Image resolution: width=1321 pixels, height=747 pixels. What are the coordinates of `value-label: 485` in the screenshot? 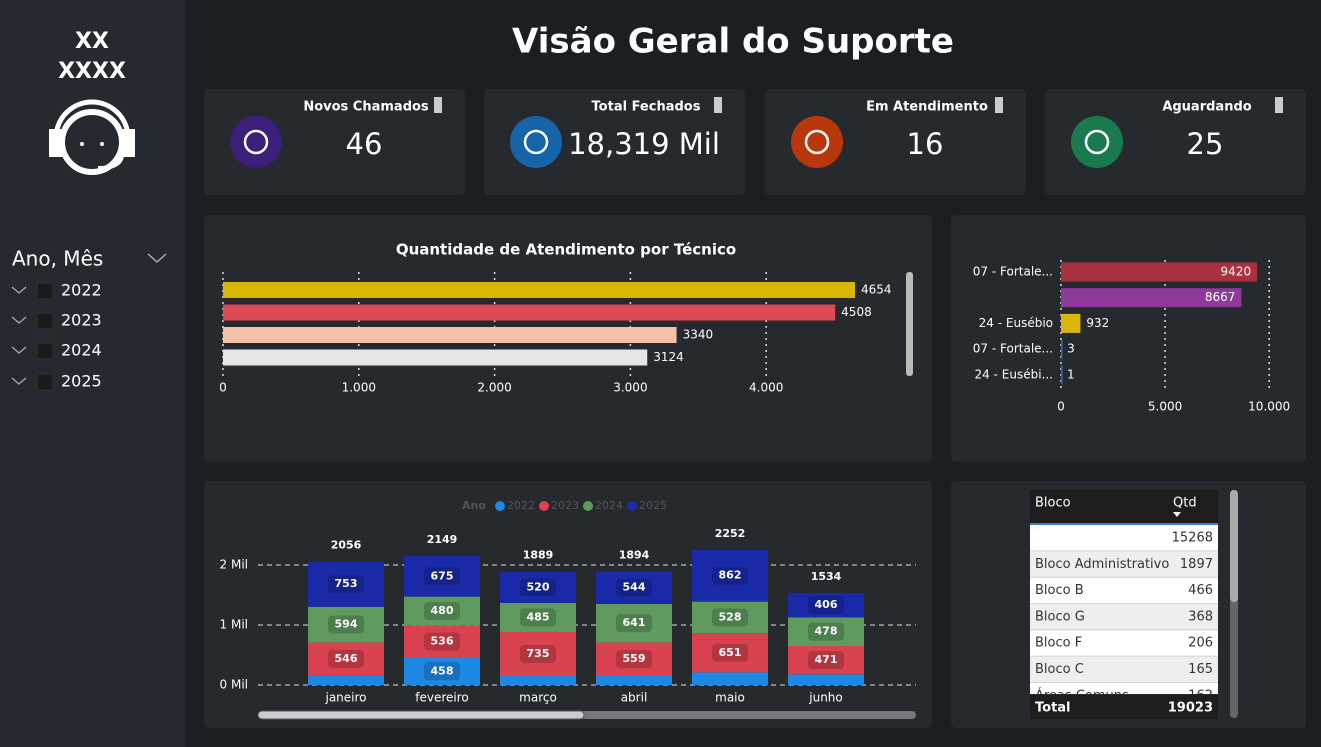 It's located at (538, 616).